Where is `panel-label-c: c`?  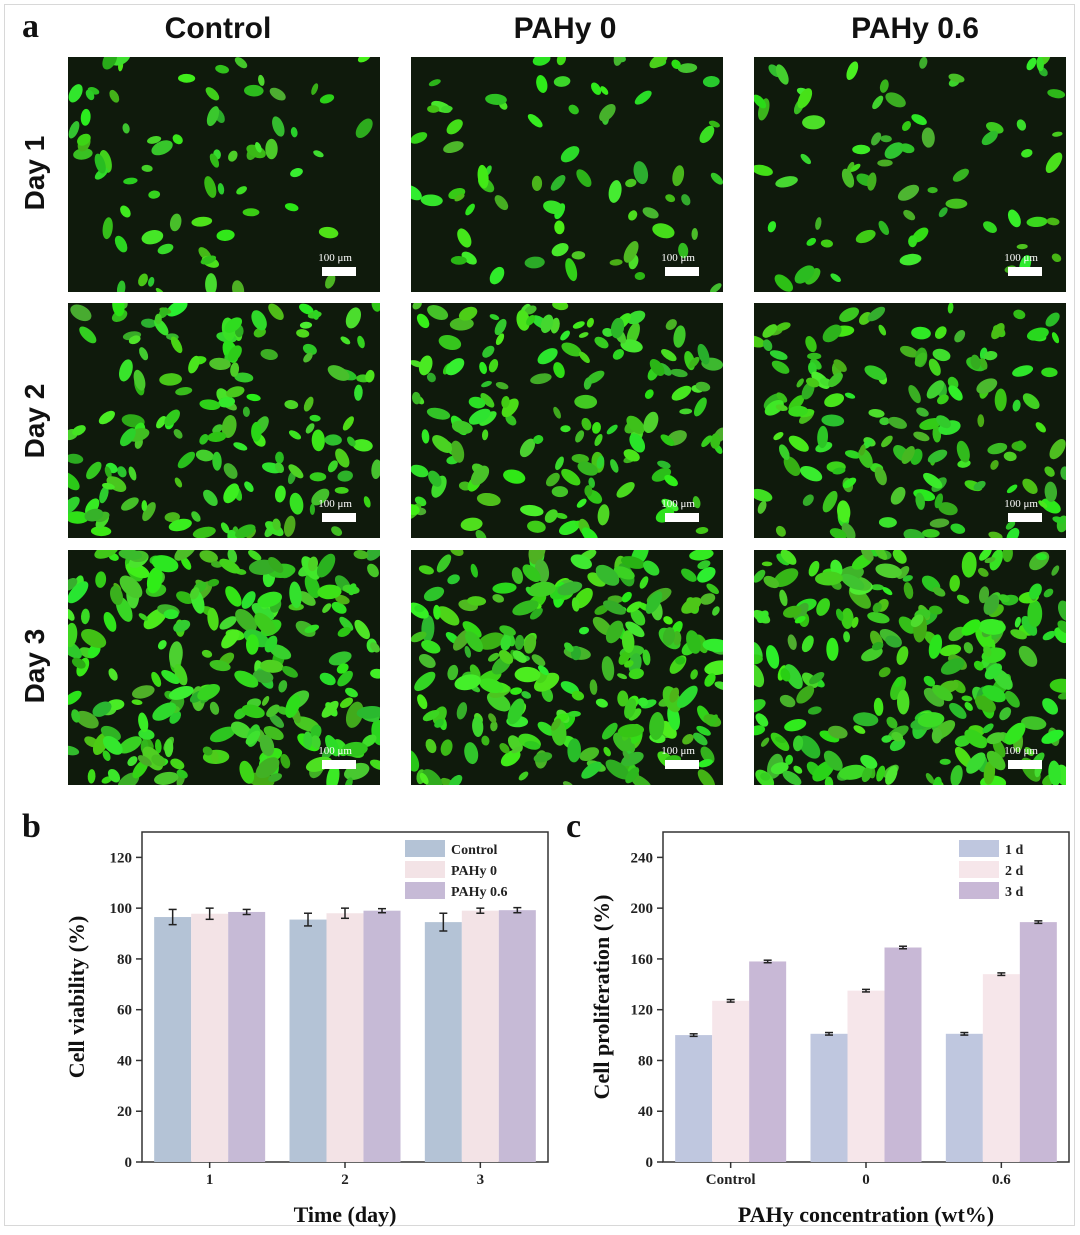 panel-label-c: c is located at coordinates (574, 826).